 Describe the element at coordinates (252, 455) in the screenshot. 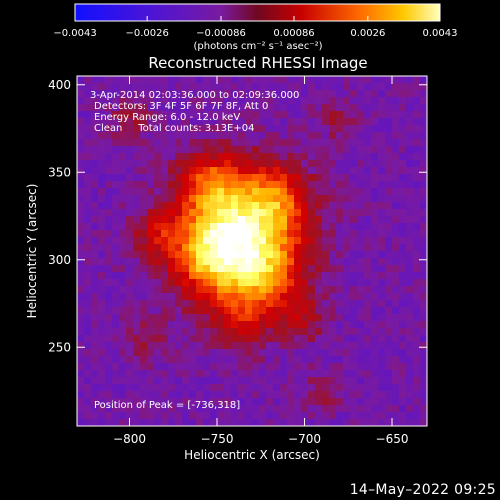

I see `x-axis-label: Heliocentric X (arcsec)` at that location.